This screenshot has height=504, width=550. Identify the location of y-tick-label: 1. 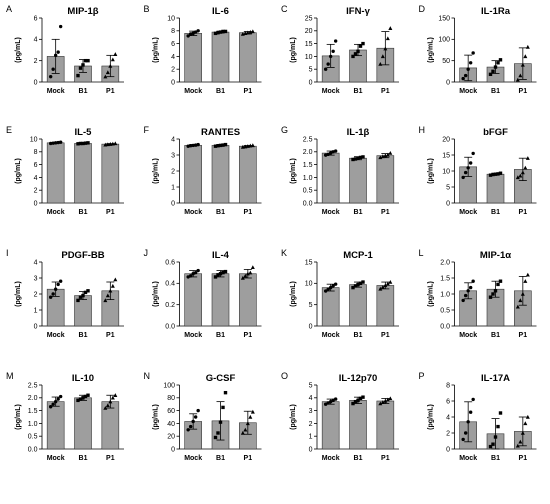
(311, 437).